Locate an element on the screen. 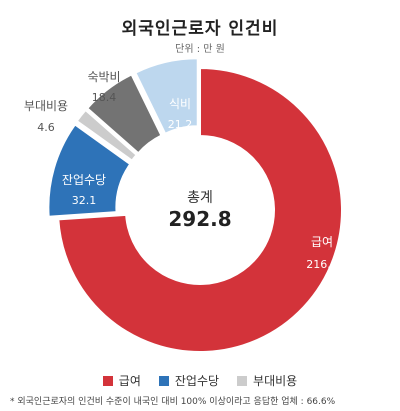 The height and width of the screenshot is (411, 400). legend-item-salary: 급여 is located at coordinates (121, 380).